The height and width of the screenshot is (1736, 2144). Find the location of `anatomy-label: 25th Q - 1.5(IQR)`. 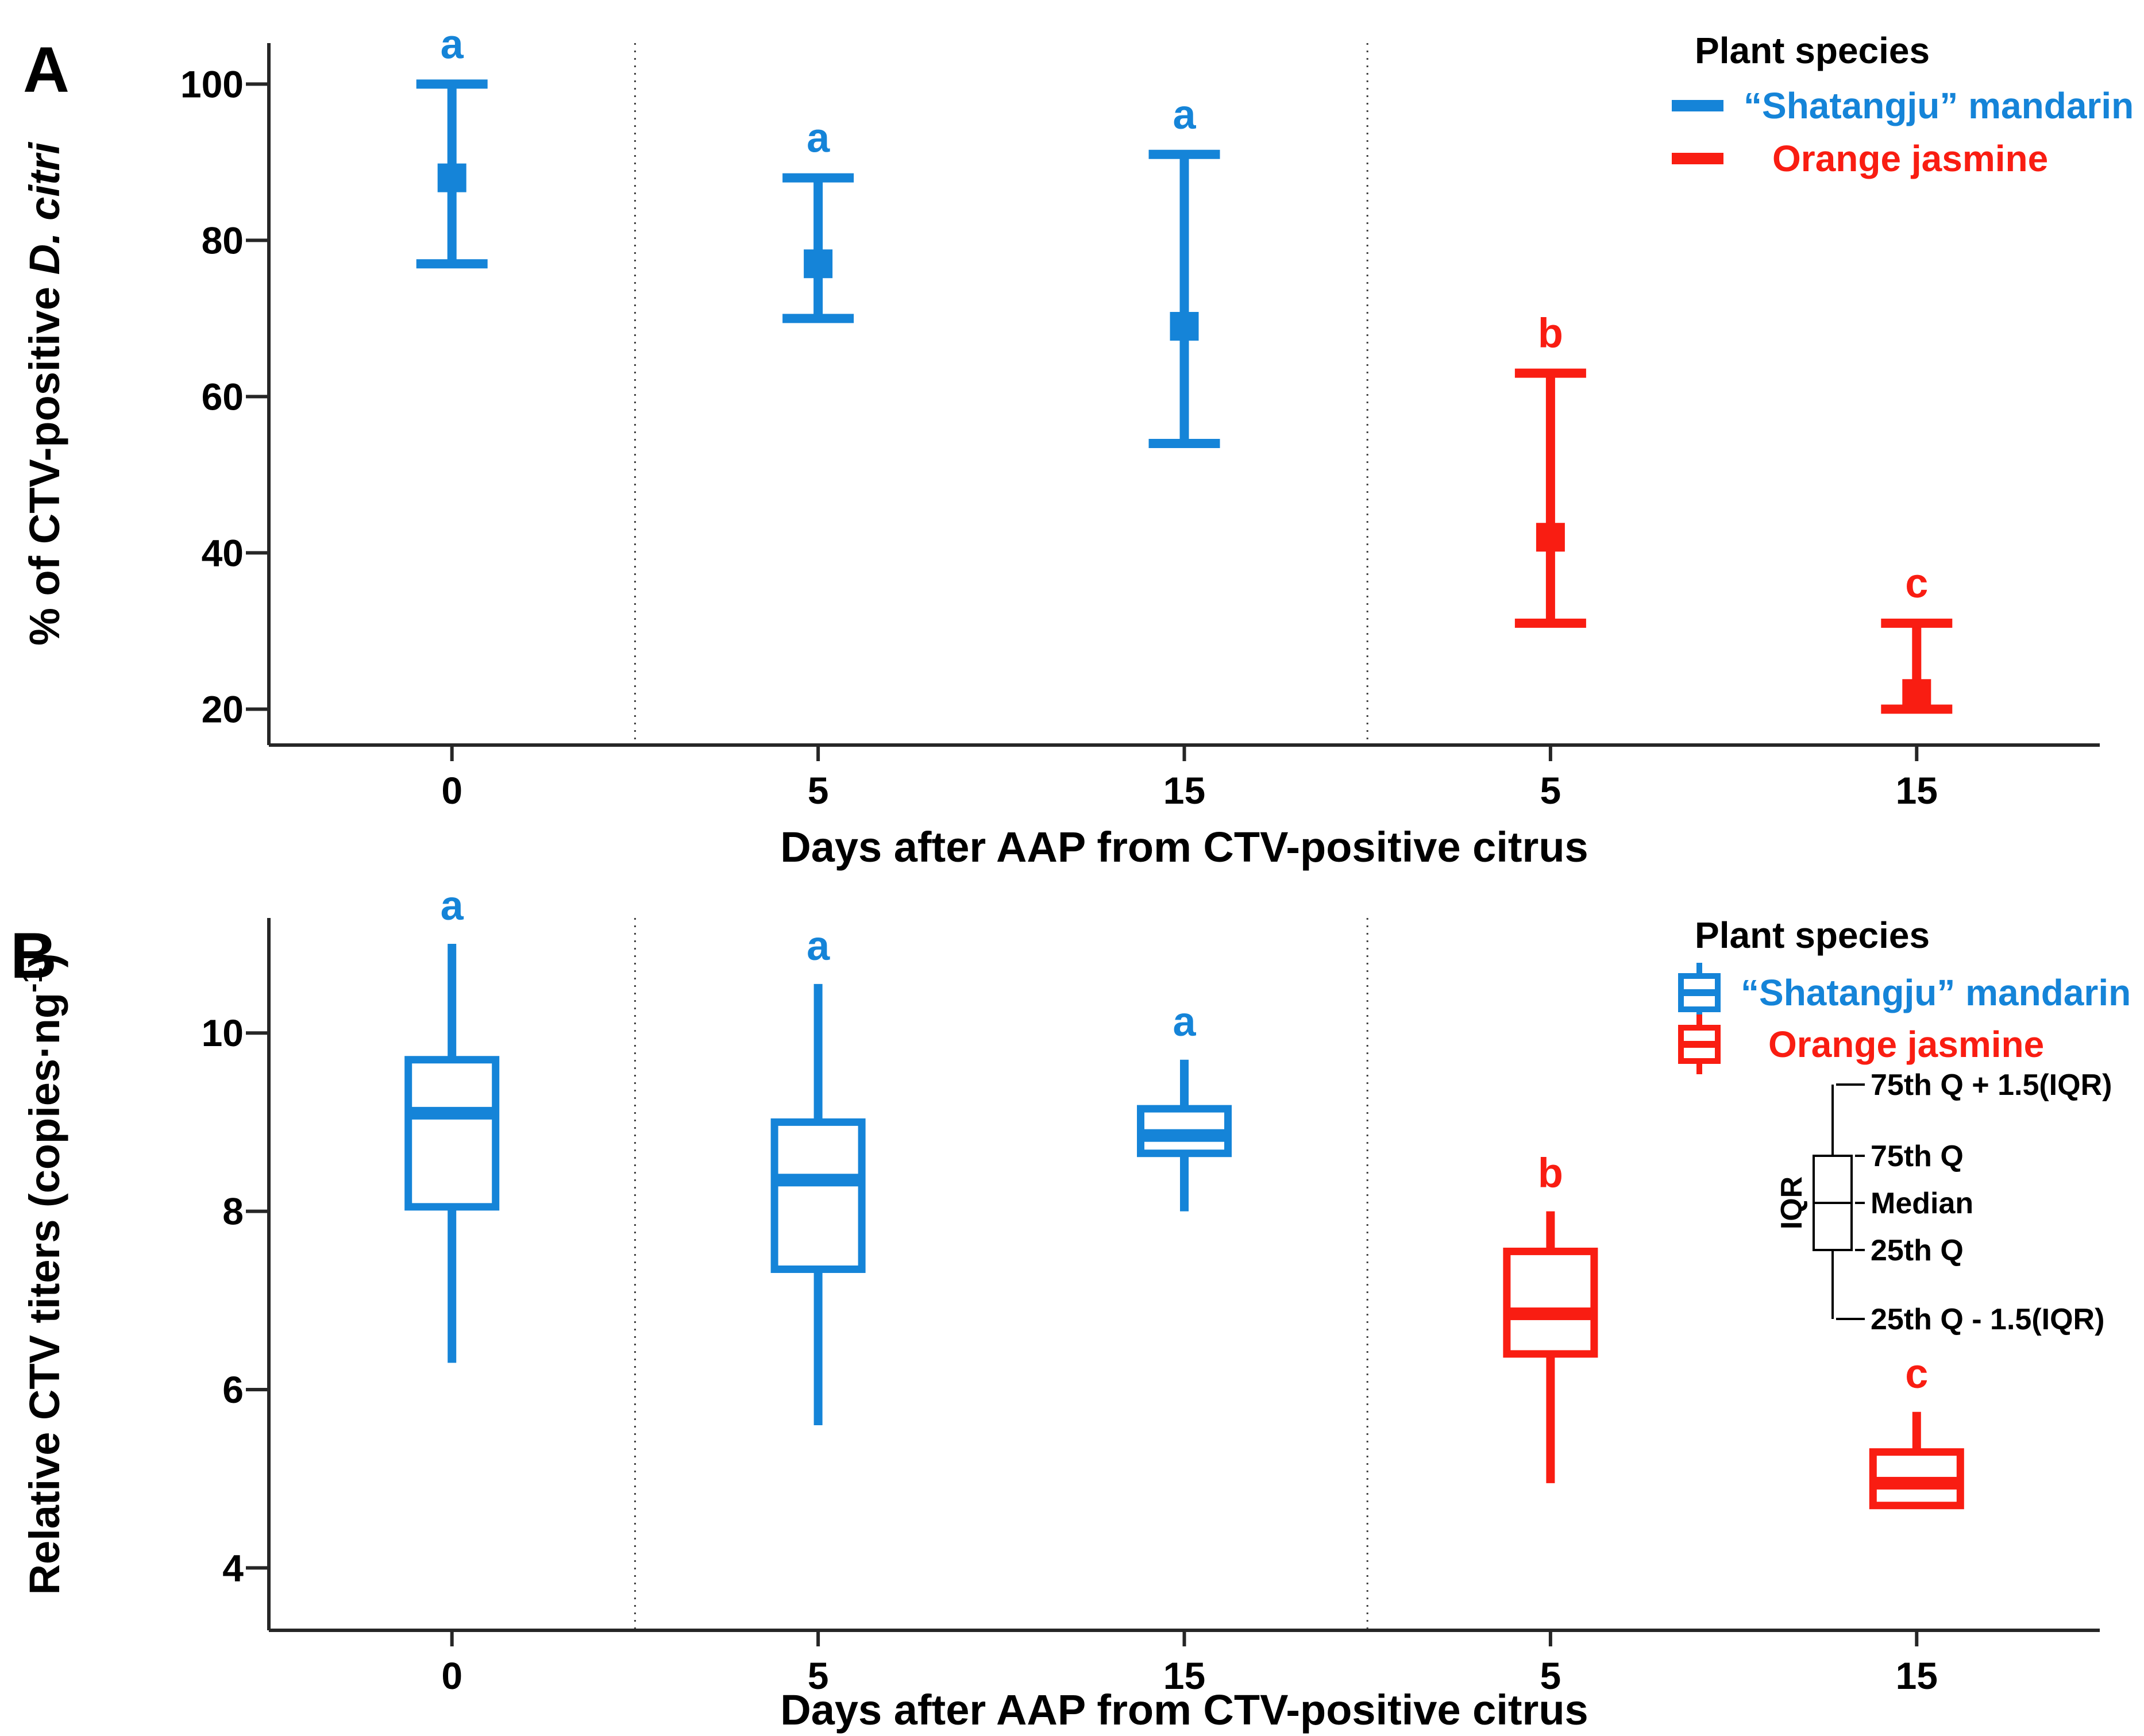

anatomy-label: 25th Q - 1.5(IQR) is located at coordinates (1987, 1319).